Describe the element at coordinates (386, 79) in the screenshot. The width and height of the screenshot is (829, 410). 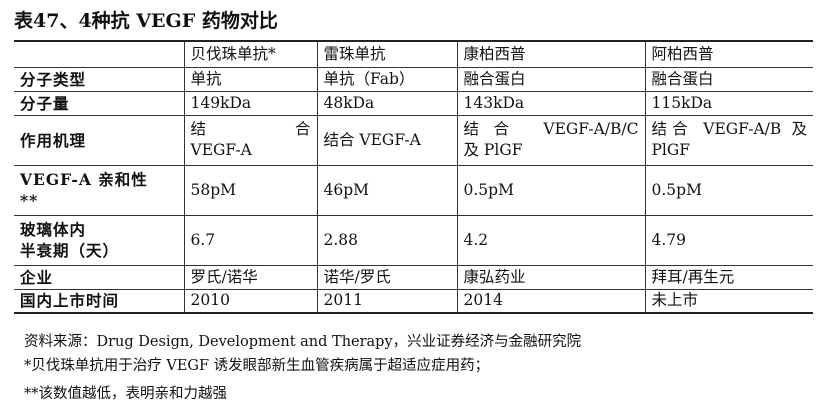
I see `table-cell: 单抗（Fab）` at that location.